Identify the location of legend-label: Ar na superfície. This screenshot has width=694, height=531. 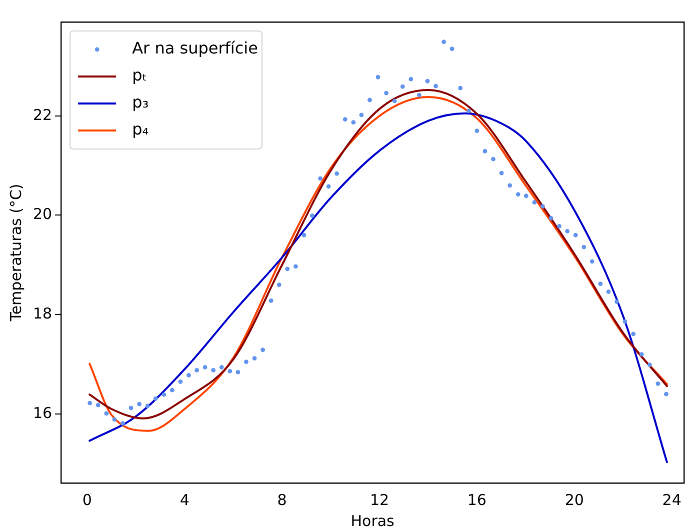
(195, 48).